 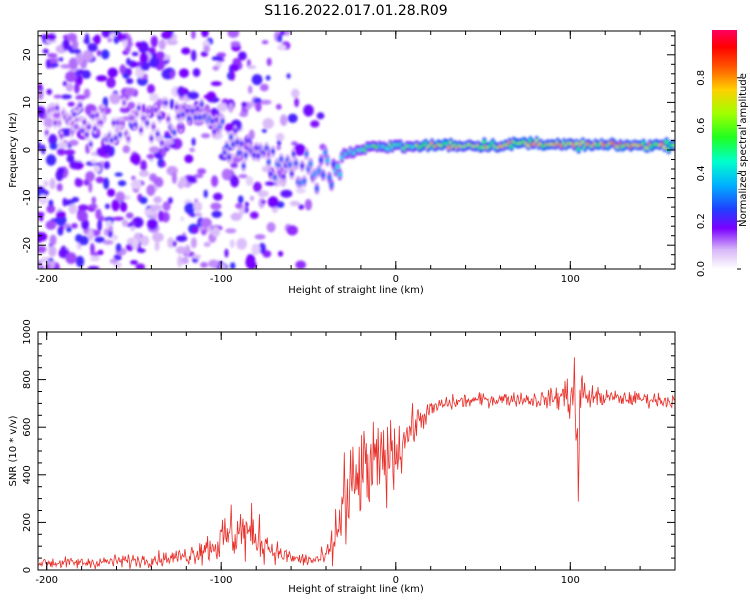 I want to click on y-tick-label: 800, so click(x=27, y=379).